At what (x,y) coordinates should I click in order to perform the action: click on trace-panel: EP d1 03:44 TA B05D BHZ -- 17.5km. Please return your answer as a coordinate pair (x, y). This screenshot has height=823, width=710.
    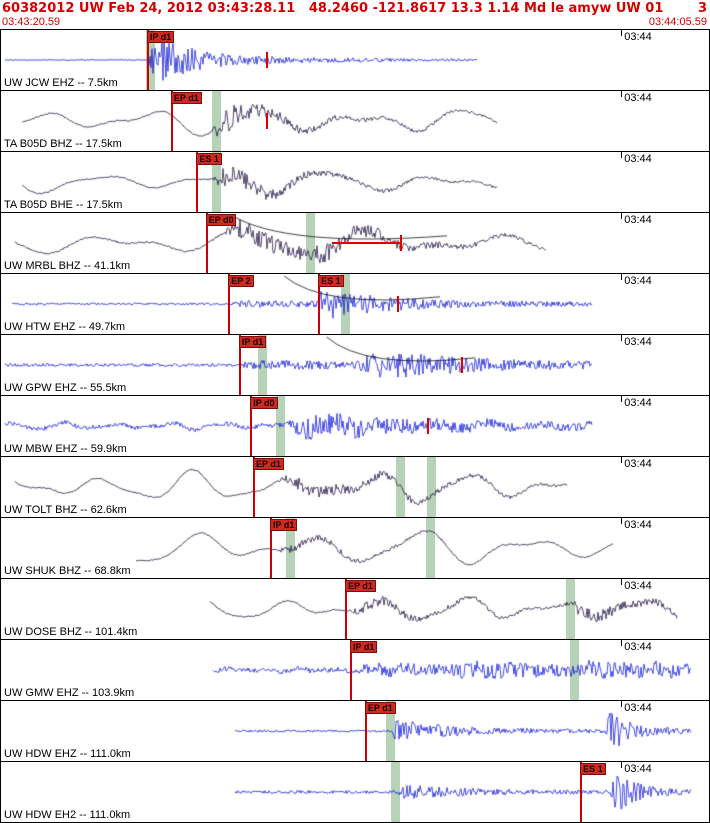
    Looking at the image, I should click on (355, 121).